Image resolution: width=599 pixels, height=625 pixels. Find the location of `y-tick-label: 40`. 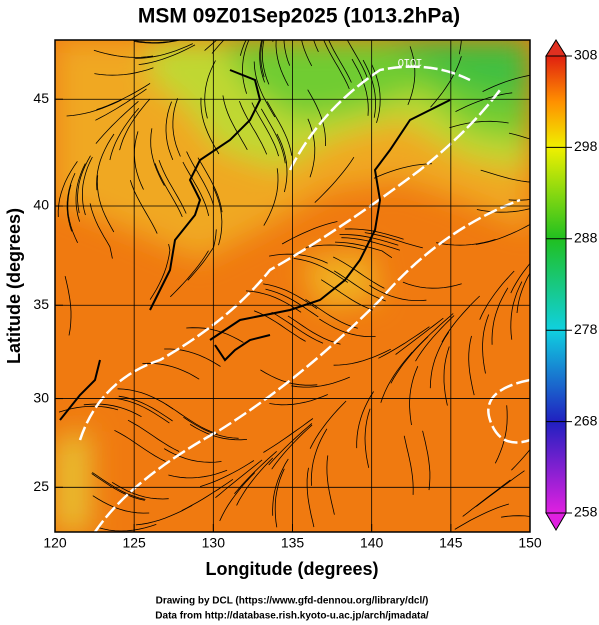

y-tick-label: 40 is located at coordinates (41, 205).